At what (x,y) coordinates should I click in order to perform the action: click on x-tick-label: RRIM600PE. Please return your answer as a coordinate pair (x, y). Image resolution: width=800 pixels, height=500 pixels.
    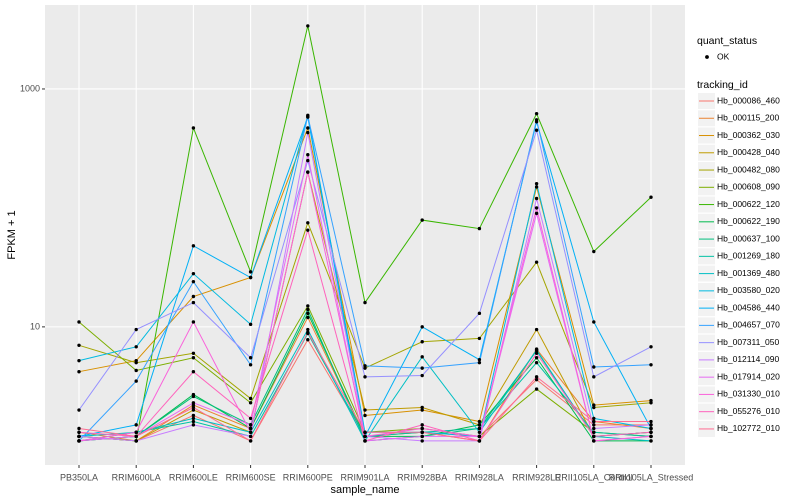
    Looking at the image, I should click on (308, 477).